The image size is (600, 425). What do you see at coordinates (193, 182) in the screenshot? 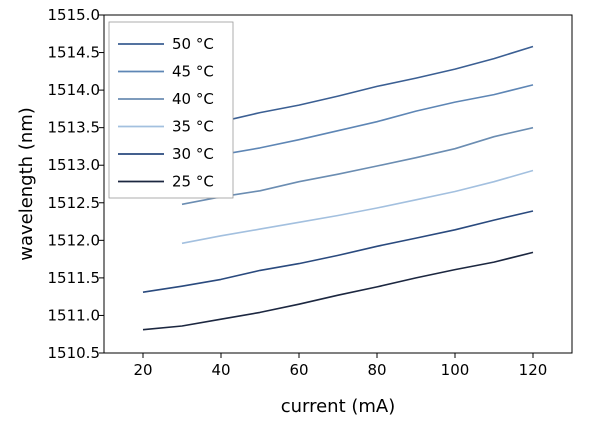
I see `legend-label: 25 °C` at bounding box center [193, 182].